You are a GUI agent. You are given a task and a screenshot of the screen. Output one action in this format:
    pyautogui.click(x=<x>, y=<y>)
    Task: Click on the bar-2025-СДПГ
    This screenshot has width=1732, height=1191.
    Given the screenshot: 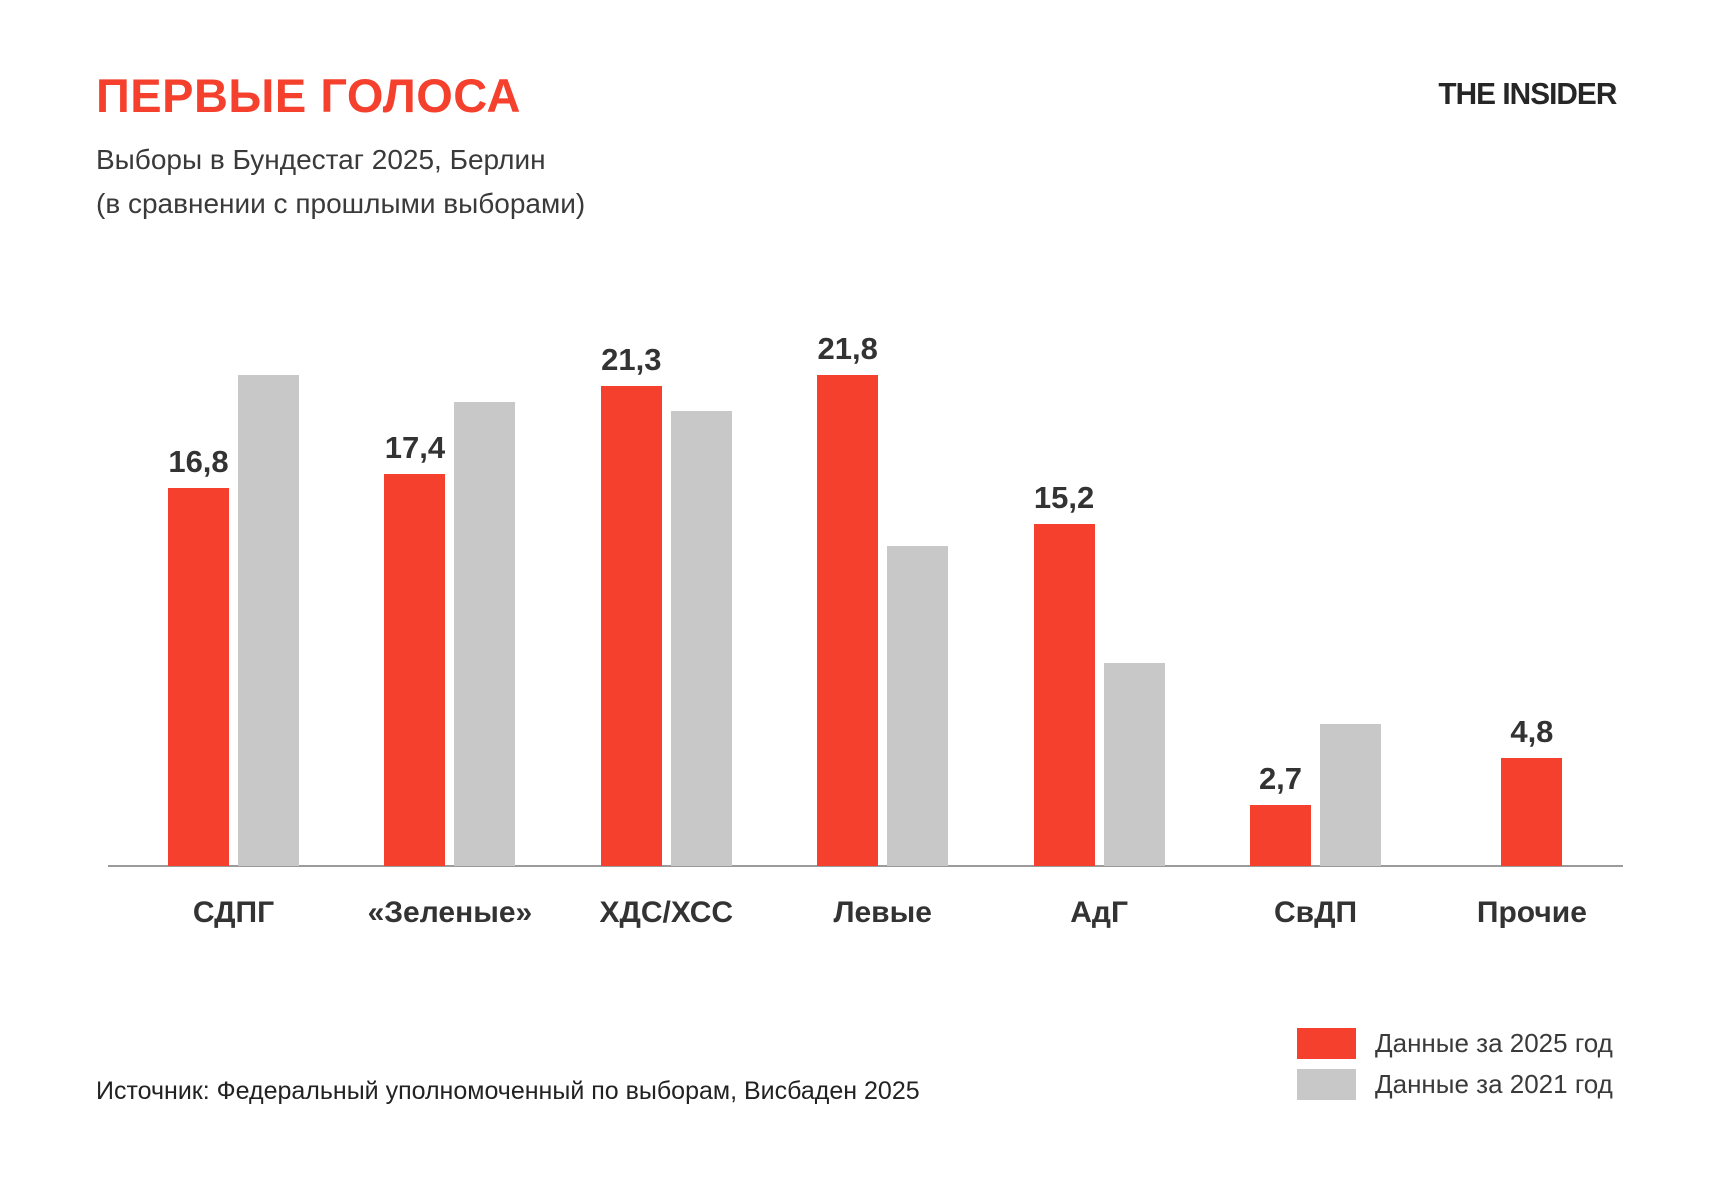 What is the action you would take?
    pyautogui.click(x=198, y=676)
    